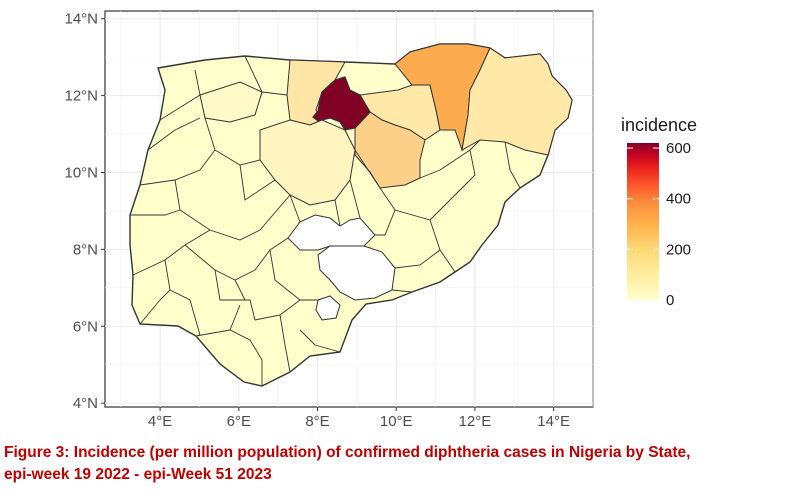 This screenshot has width=801, height=492. What do you see at coordinates (81, 96) in the screenshot?
I see `y-tick-label: 12°N` at bounding box center [81, 96].